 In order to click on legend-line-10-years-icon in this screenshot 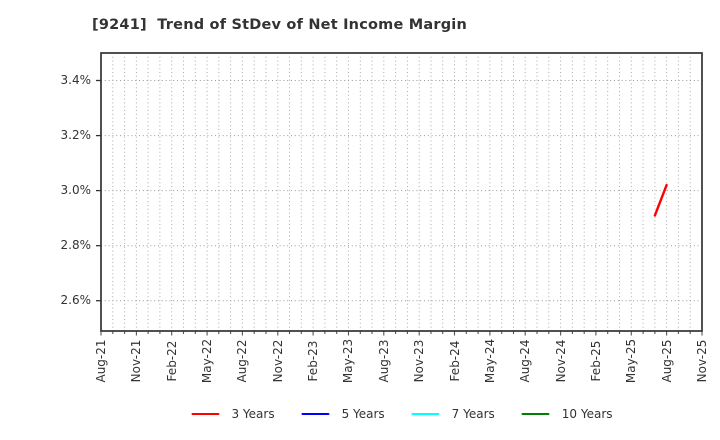, I will do `click(535, 414)`.